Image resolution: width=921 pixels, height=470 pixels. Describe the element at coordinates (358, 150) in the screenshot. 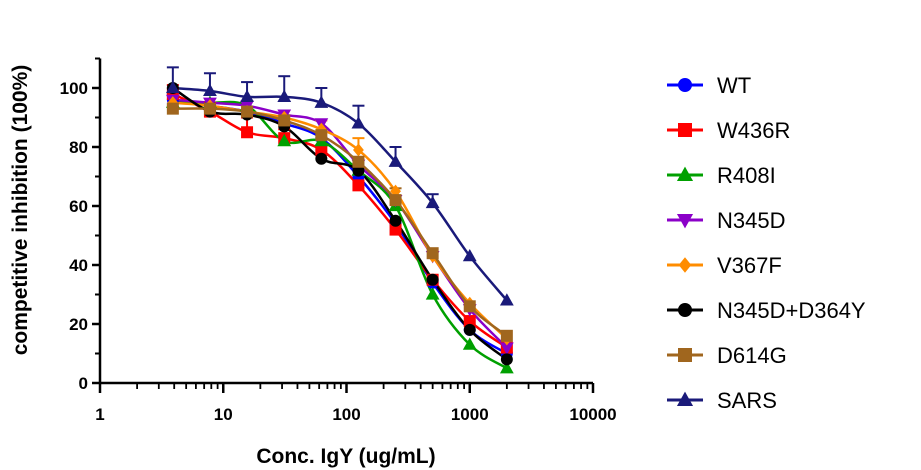

I see `data-point-v367f` at that location.